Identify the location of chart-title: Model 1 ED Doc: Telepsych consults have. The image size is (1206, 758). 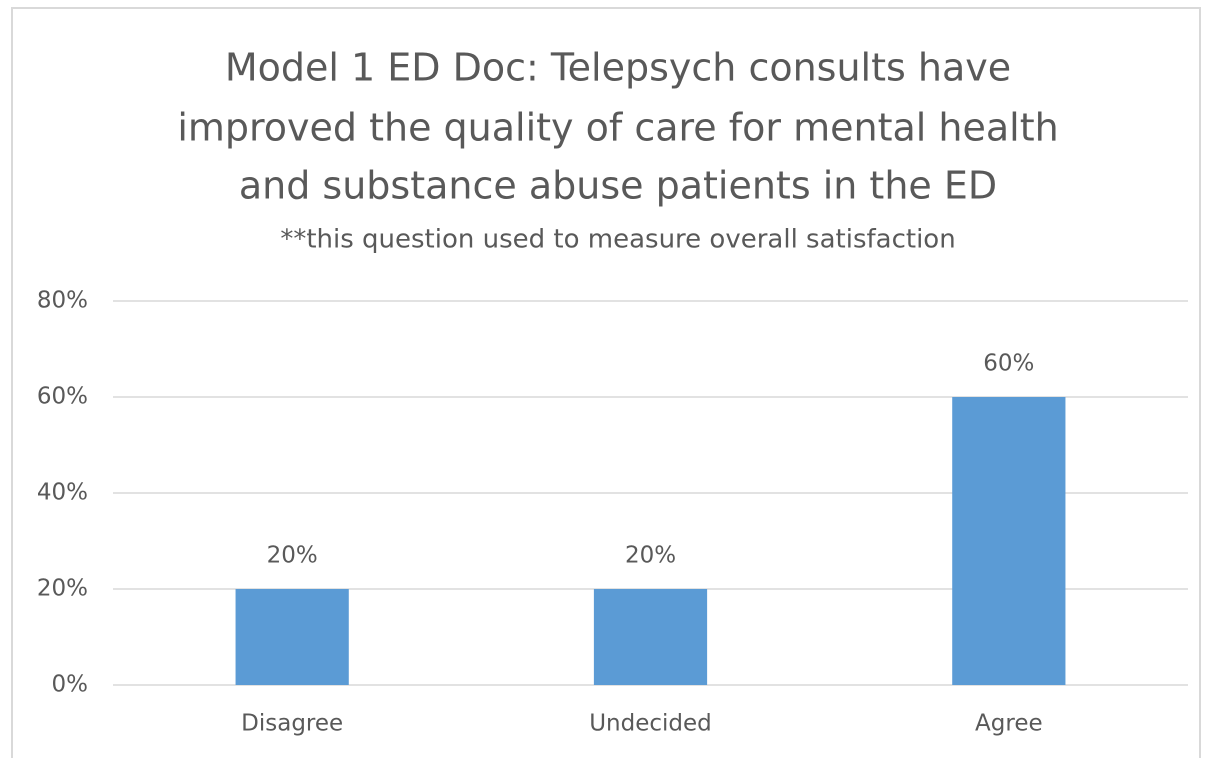
(618, 68).